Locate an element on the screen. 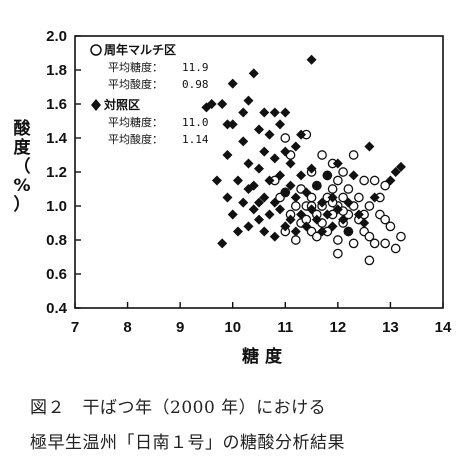 The height and width of the screenshot is (466, 462). y-tick-label: 1.6 is located at coordinates (56, 104).